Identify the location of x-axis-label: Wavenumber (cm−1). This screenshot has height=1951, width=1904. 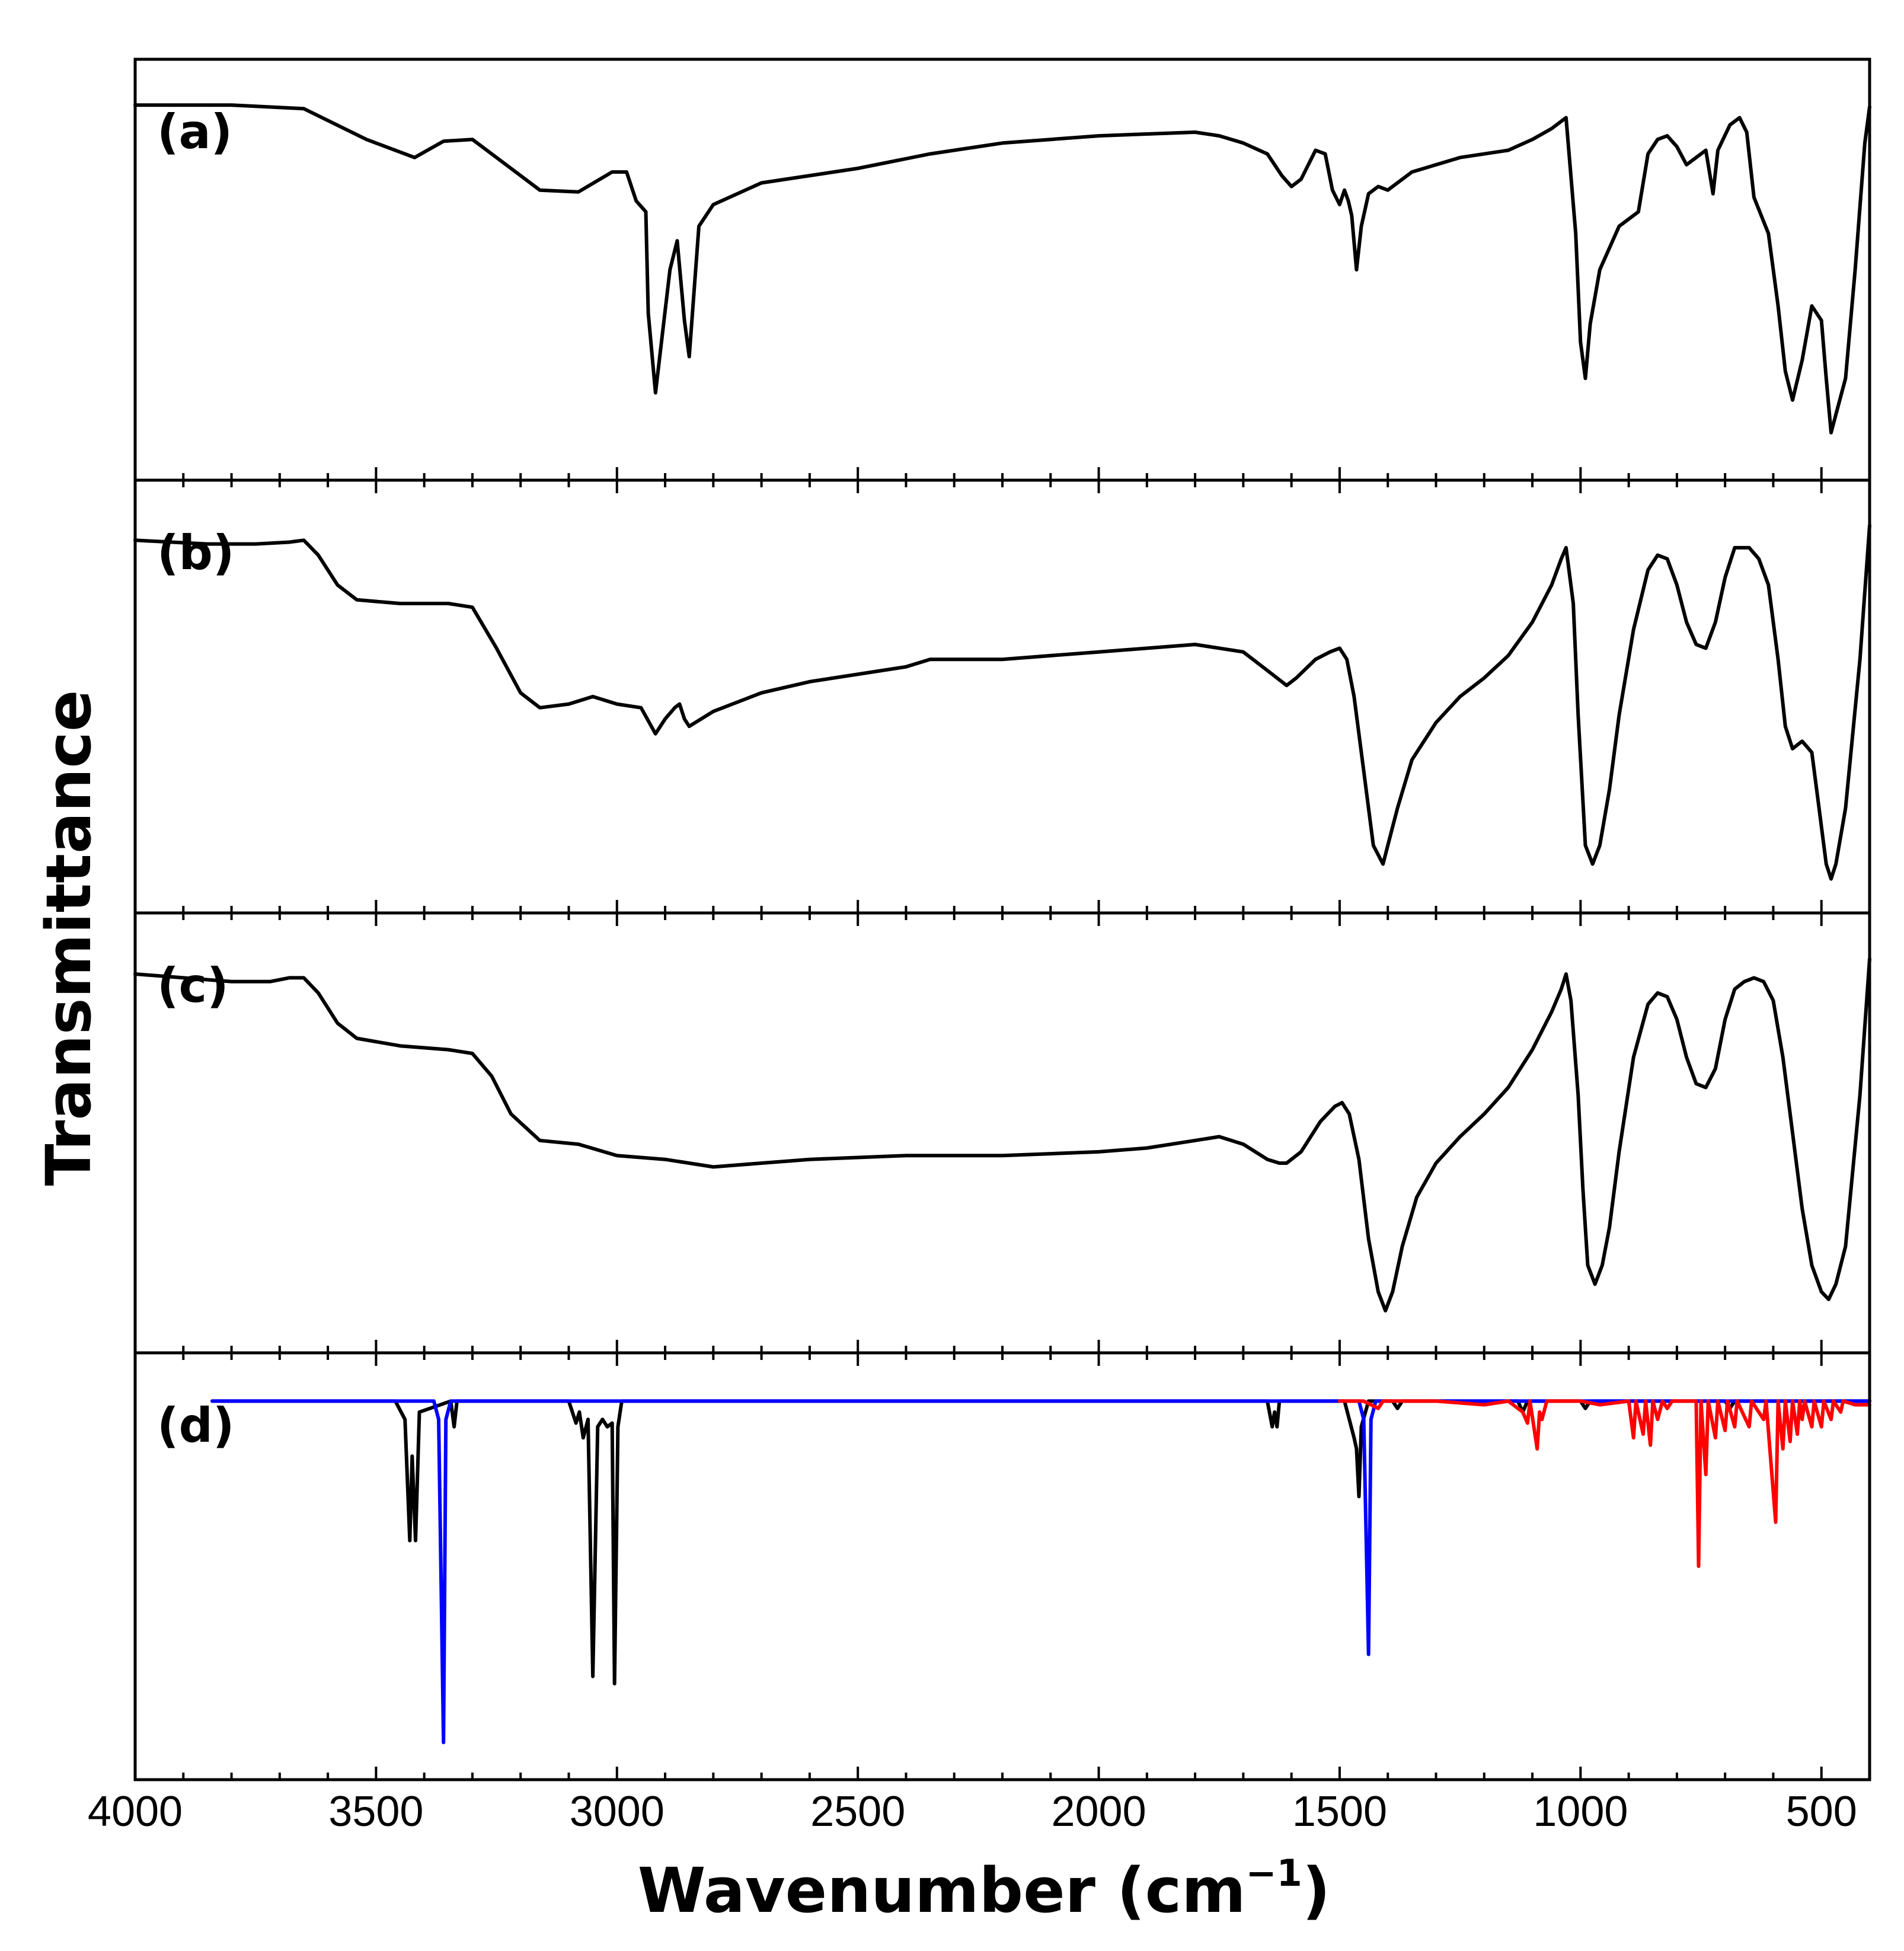
(984, 1889).